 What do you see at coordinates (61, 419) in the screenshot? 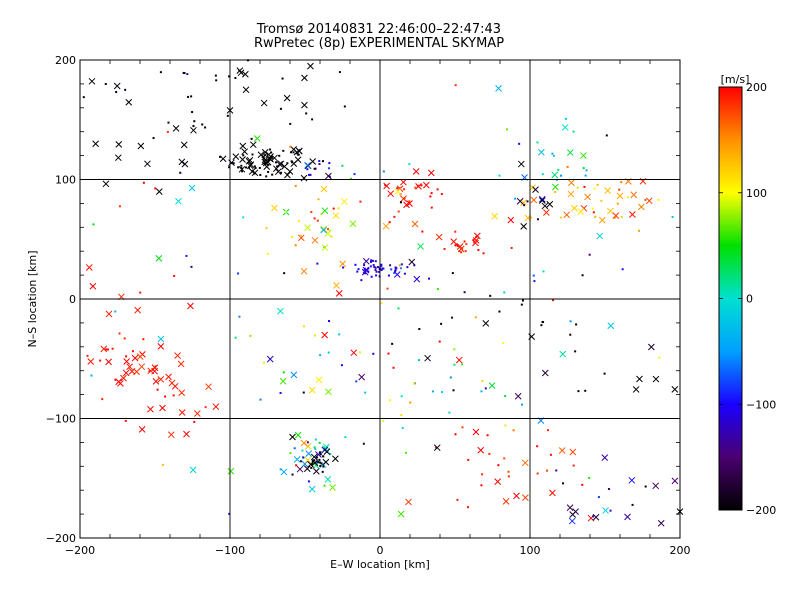
I see `y-tick-label: −100` at bounding box center [61, 419].